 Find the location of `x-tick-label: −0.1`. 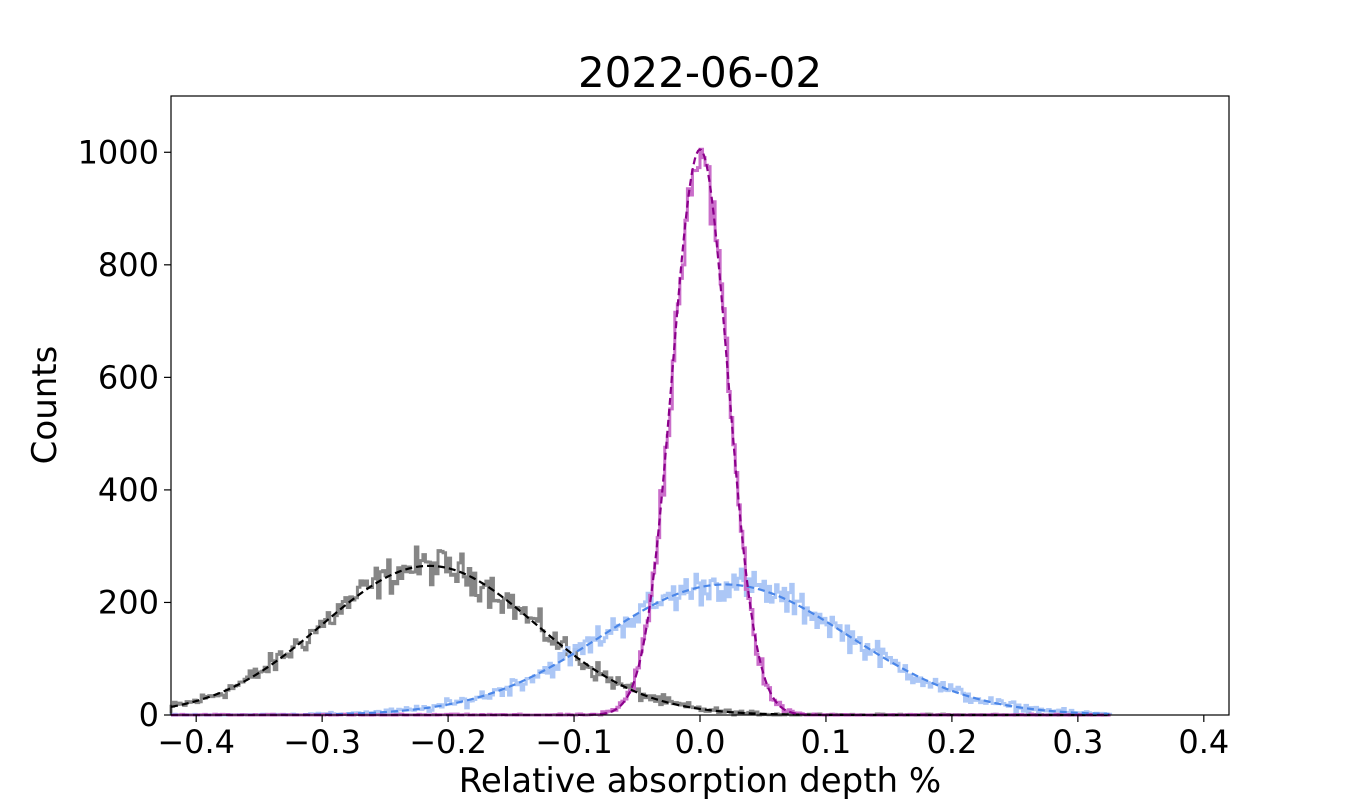

x-tick-label: −0.1 is located at coordinates (574, 742).